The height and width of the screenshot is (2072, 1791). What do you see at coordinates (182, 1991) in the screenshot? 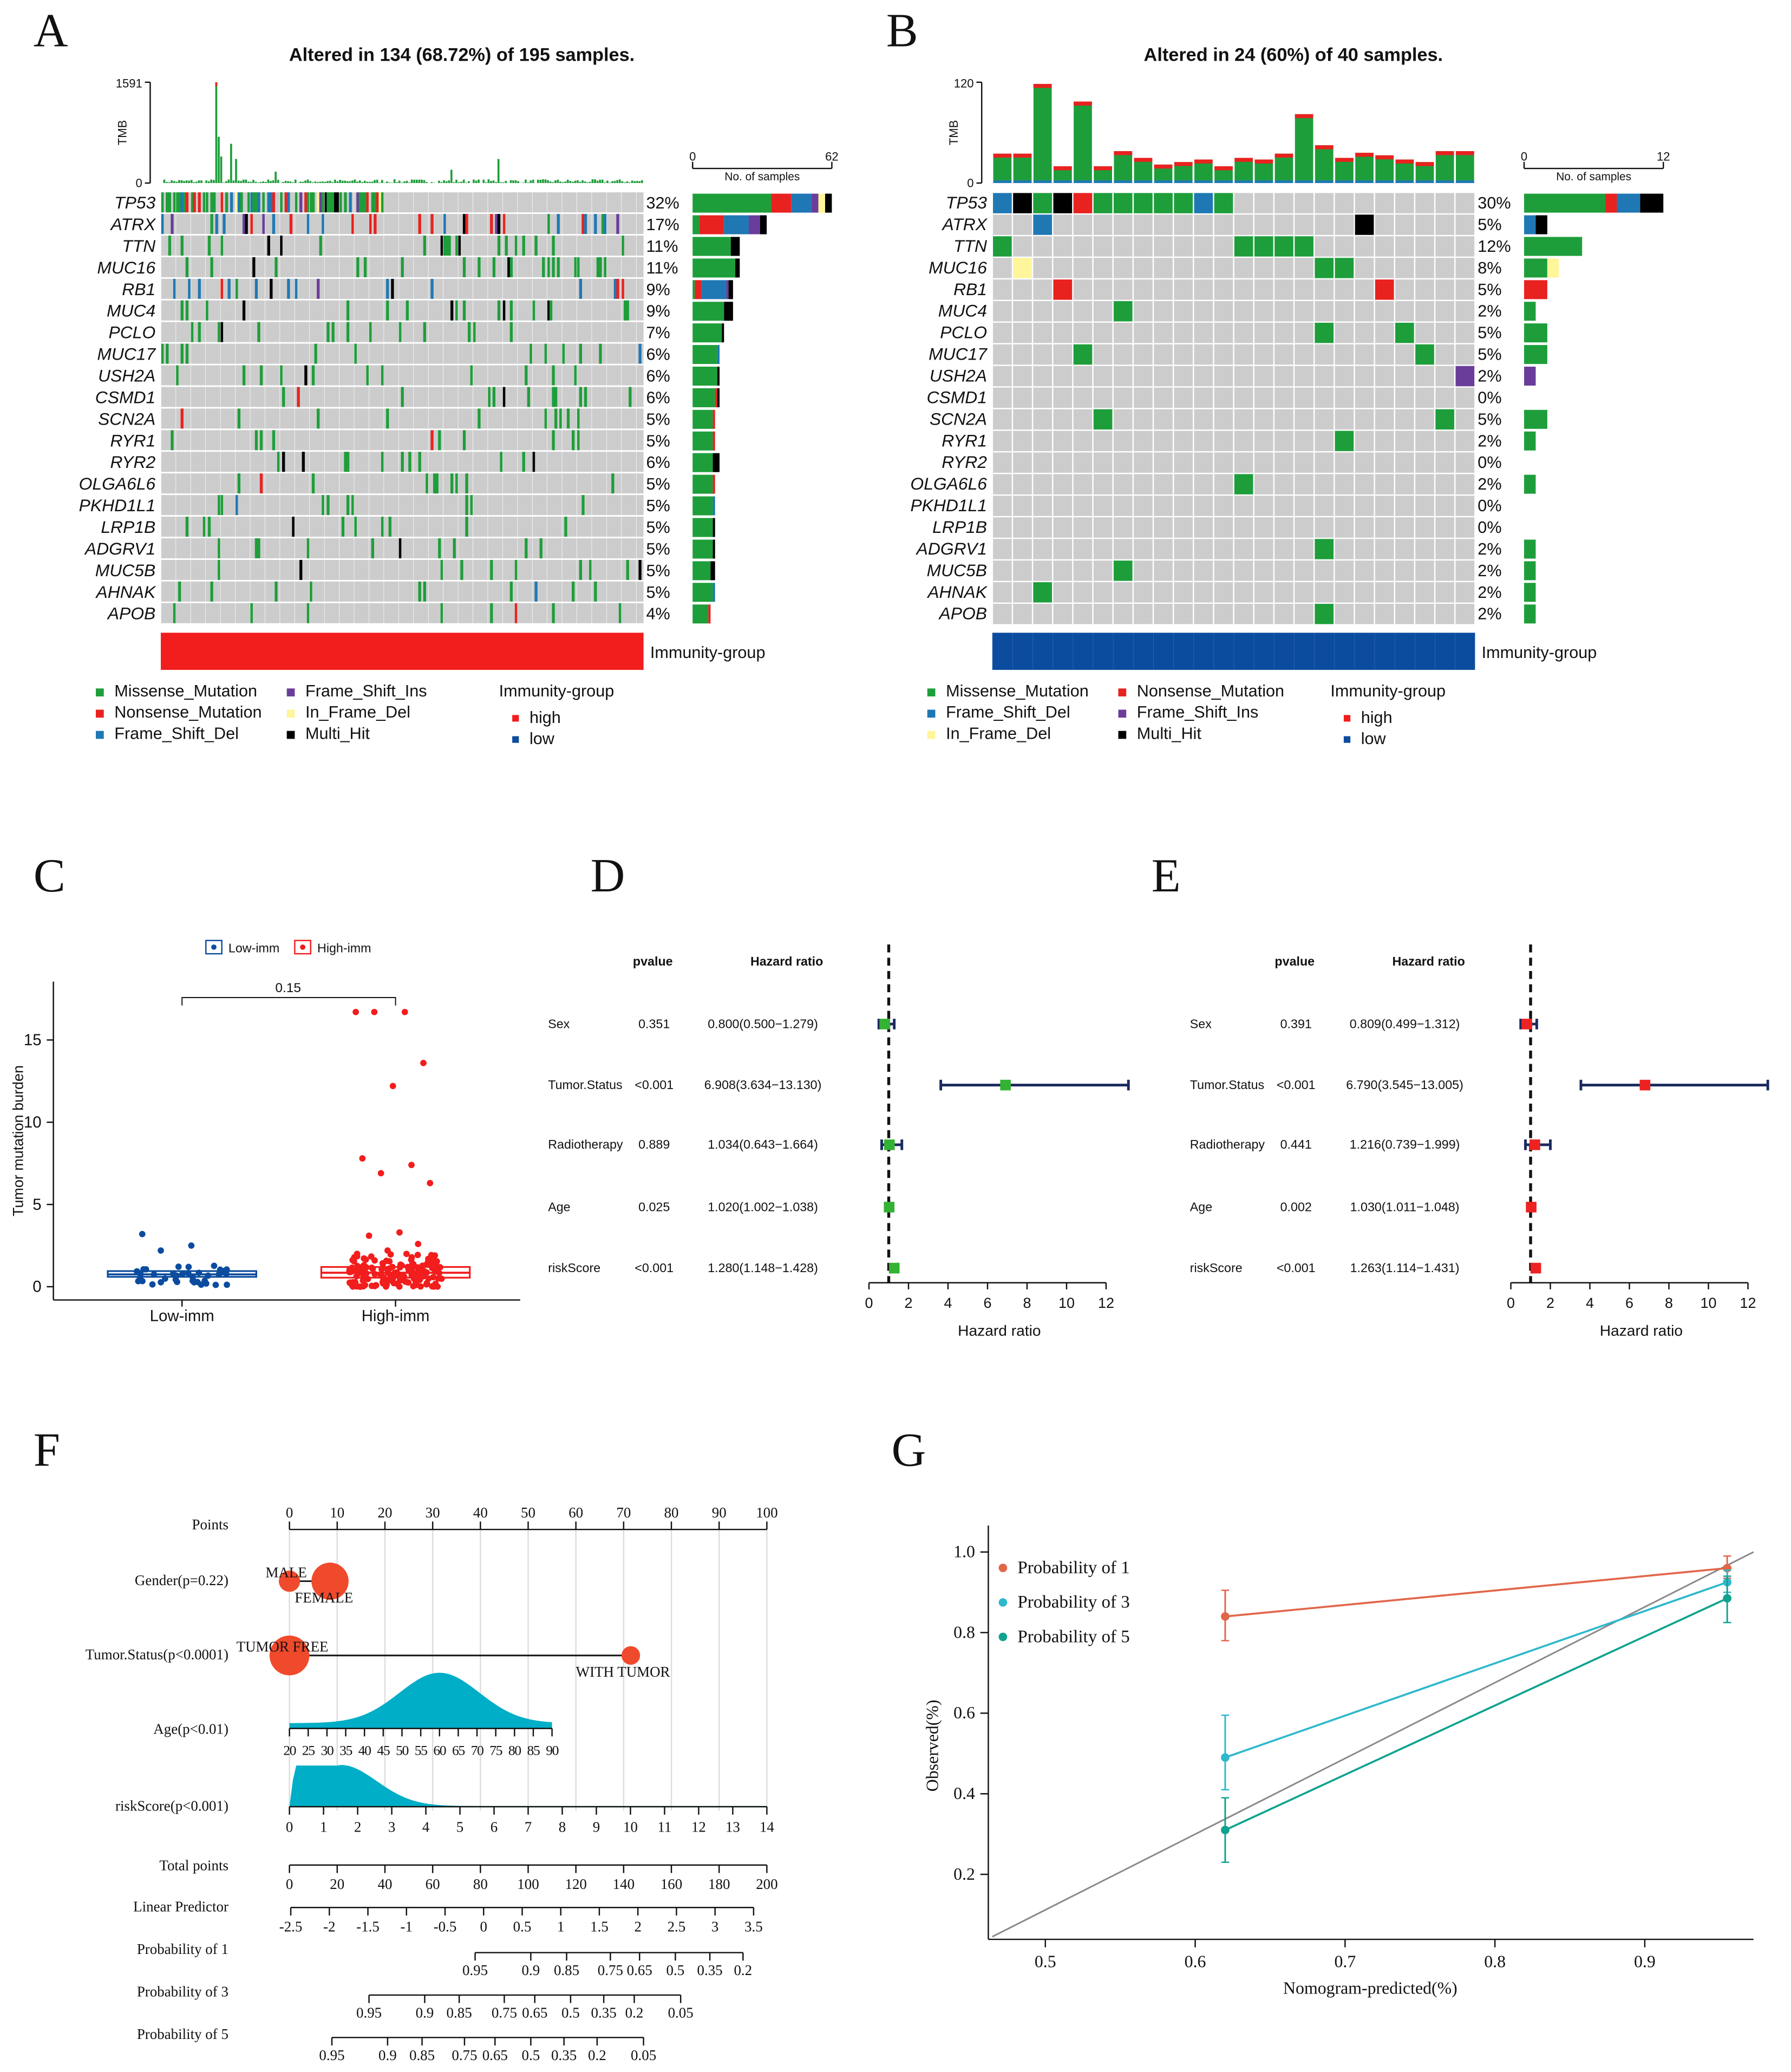
I see `row-label-p3: Probability of 3` at bounding box center [182, 1991].